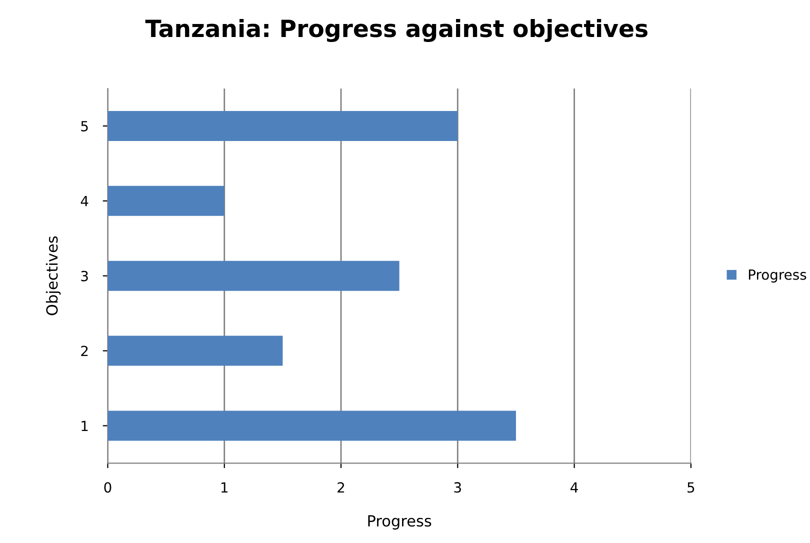 Image resolution: width=810 pixels, height=543 pixels. What do you see at coordinates (108, 487) in the screenshot?
I see `x-tick-label: 0` at bounding box center [108, 487].